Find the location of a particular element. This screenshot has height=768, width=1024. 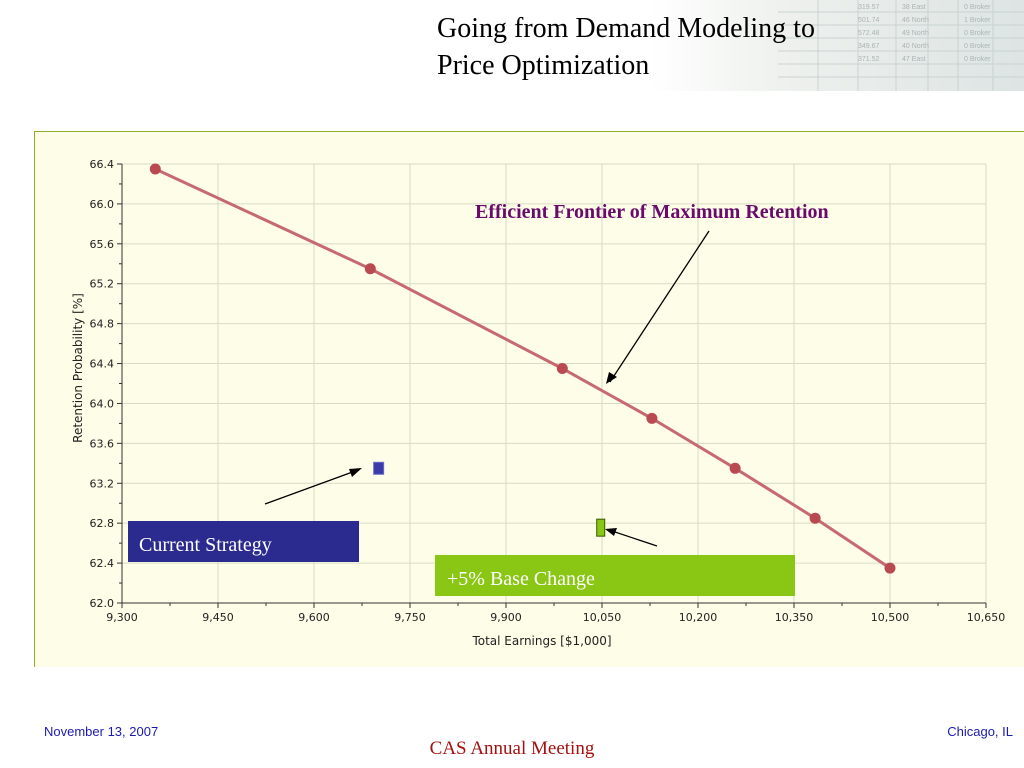

x-tick-label: 10,650 is located at coordinates (986, 617).